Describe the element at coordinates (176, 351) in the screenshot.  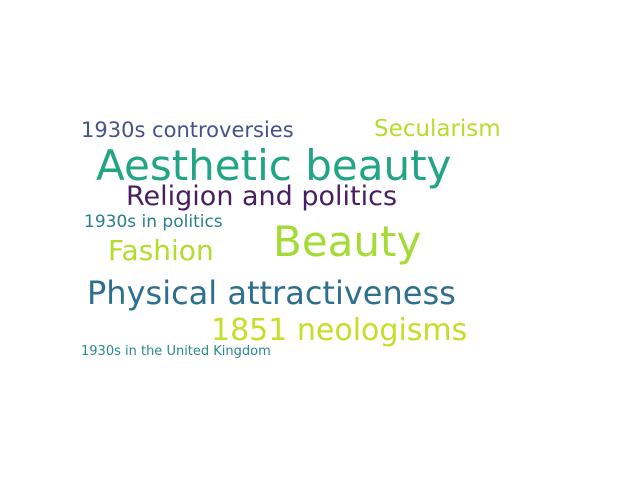
I see `word-1930s-in-the-united-kingdom: 1930s in the United Kingdom` at that location.